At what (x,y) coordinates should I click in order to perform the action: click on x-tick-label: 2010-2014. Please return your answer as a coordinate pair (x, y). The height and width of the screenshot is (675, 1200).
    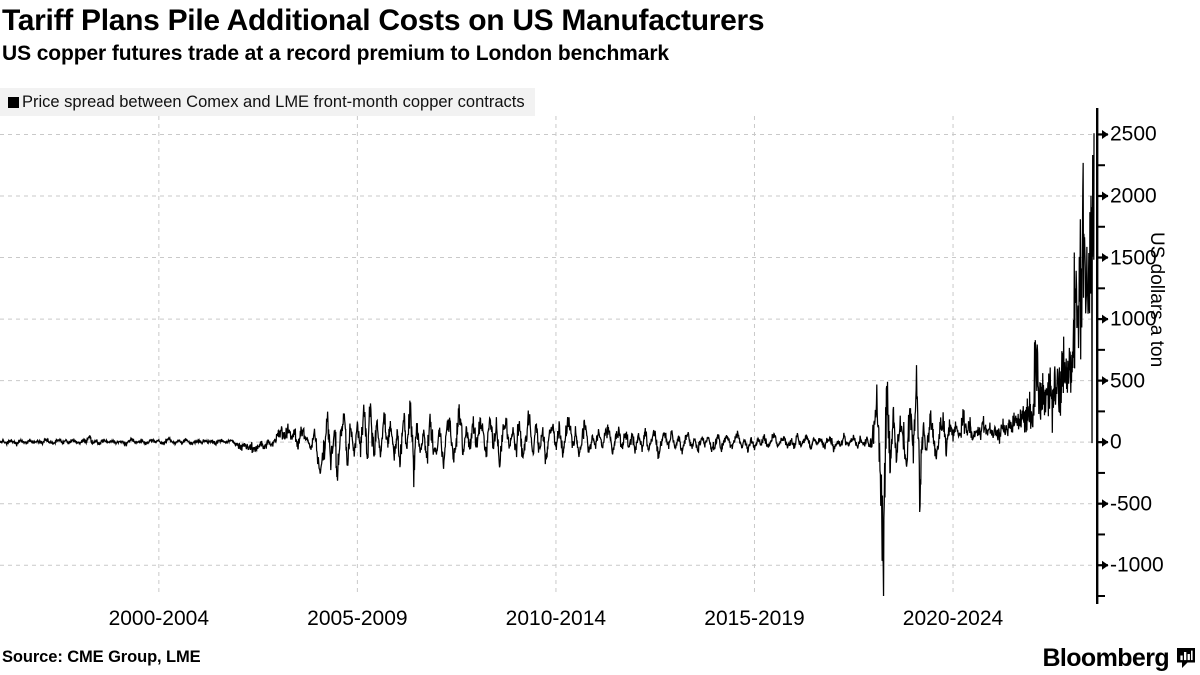
    Looking at the image, I should click on (556, 618).